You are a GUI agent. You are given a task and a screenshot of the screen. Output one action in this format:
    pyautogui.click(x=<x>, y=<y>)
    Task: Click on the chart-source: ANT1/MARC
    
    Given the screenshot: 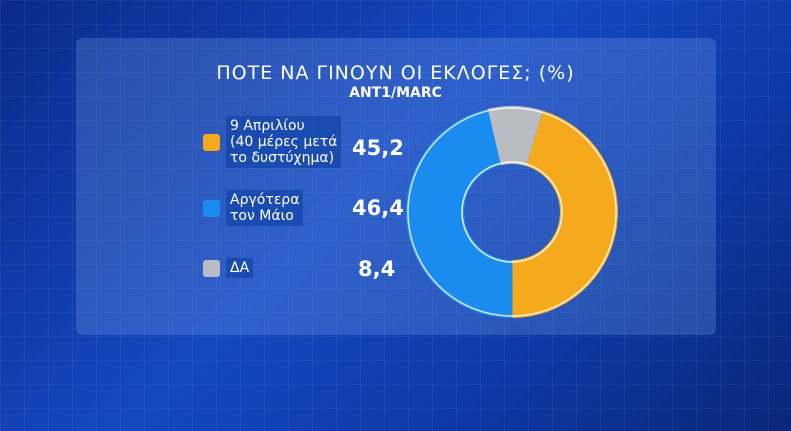 What is the action you would take?
    pyautogui.click(x=395, y=93)
    